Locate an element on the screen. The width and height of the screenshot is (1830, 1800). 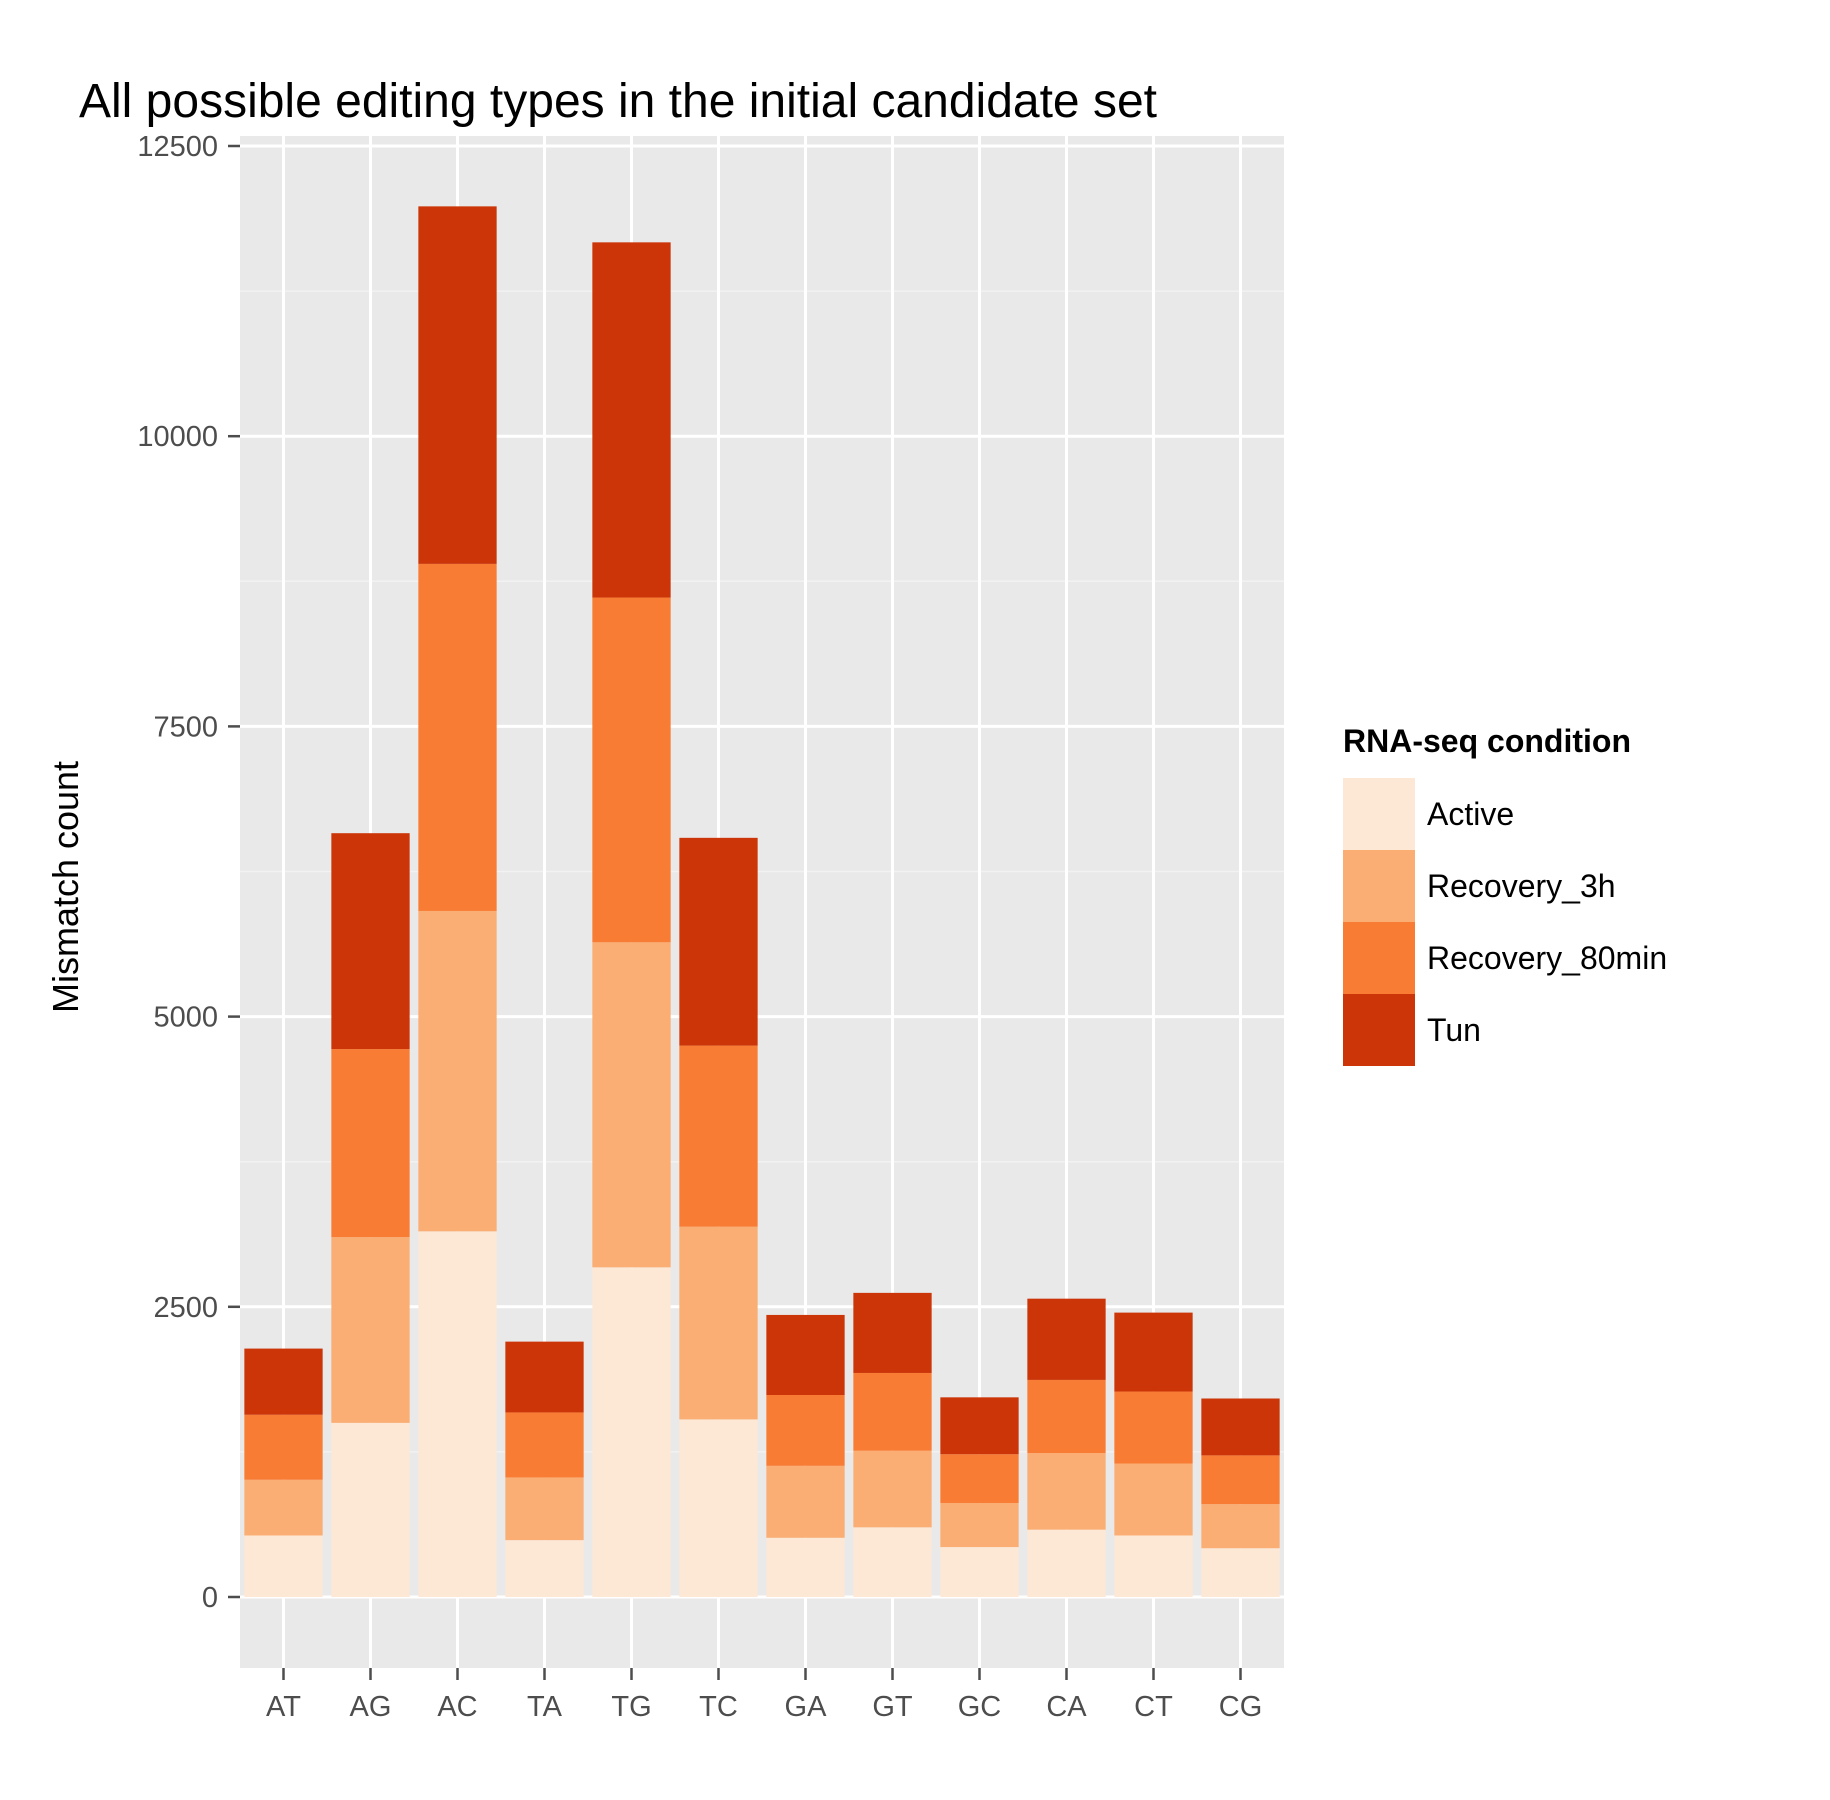
x-tick-label: TG is located at coordinates (631, 1707).